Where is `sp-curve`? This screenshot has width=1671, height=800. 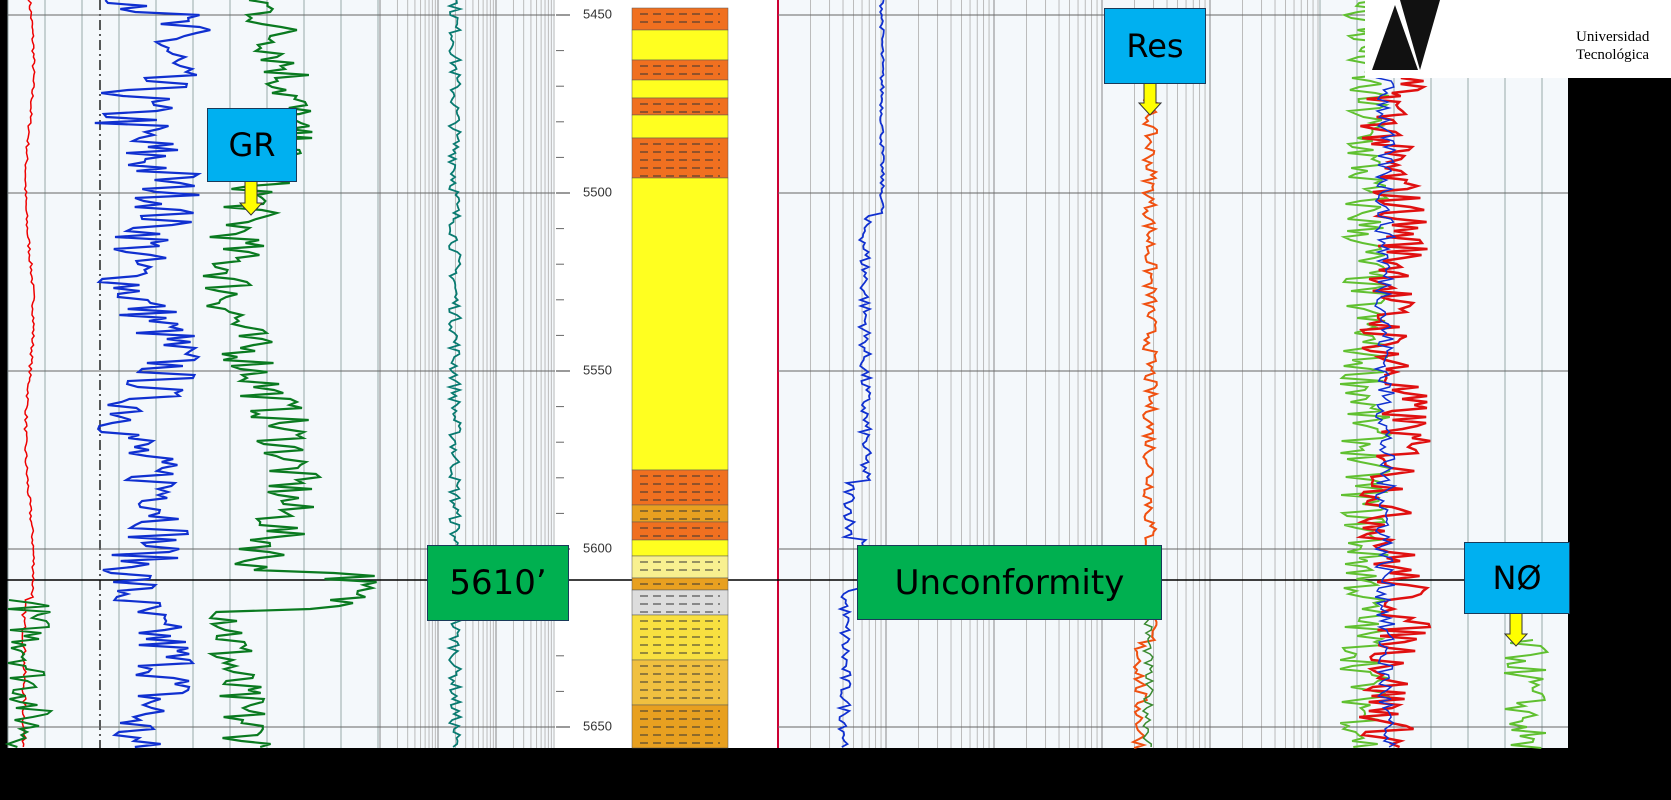
sp-curve is located at coordinates (28, 374).